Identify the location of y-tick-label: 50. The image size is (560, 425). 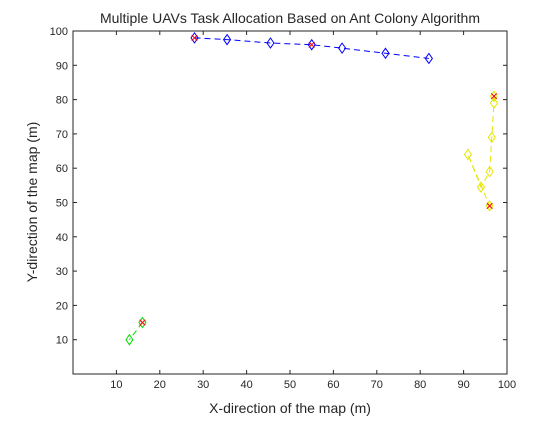
(62, 204).